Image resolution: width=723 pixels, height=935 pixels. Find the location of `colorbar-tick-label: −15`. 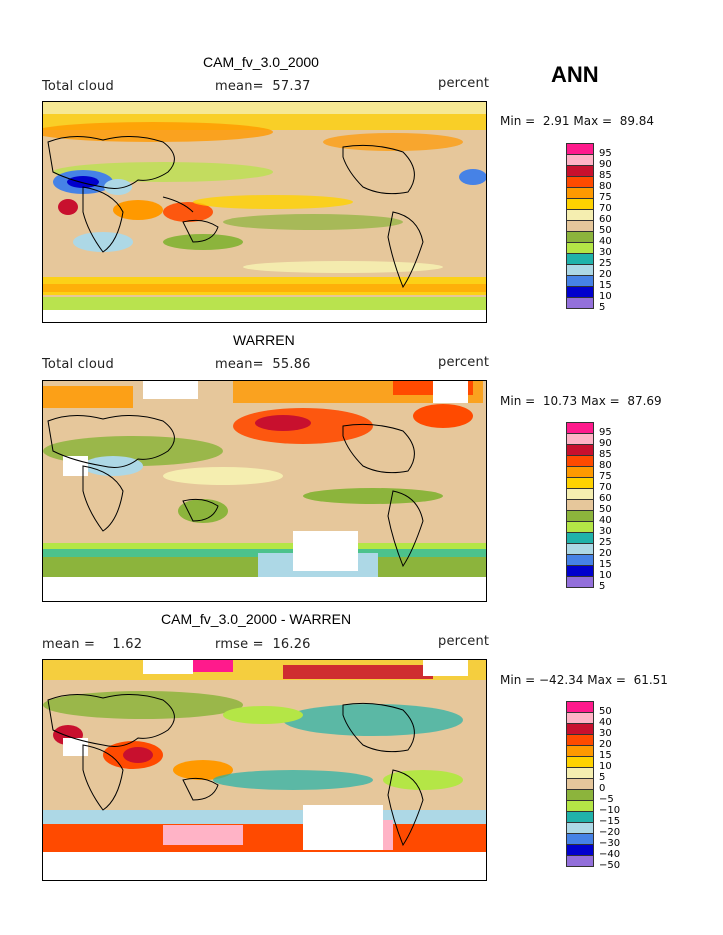

colorbar-tick-label: −15 is located at coordinates (610, 821).